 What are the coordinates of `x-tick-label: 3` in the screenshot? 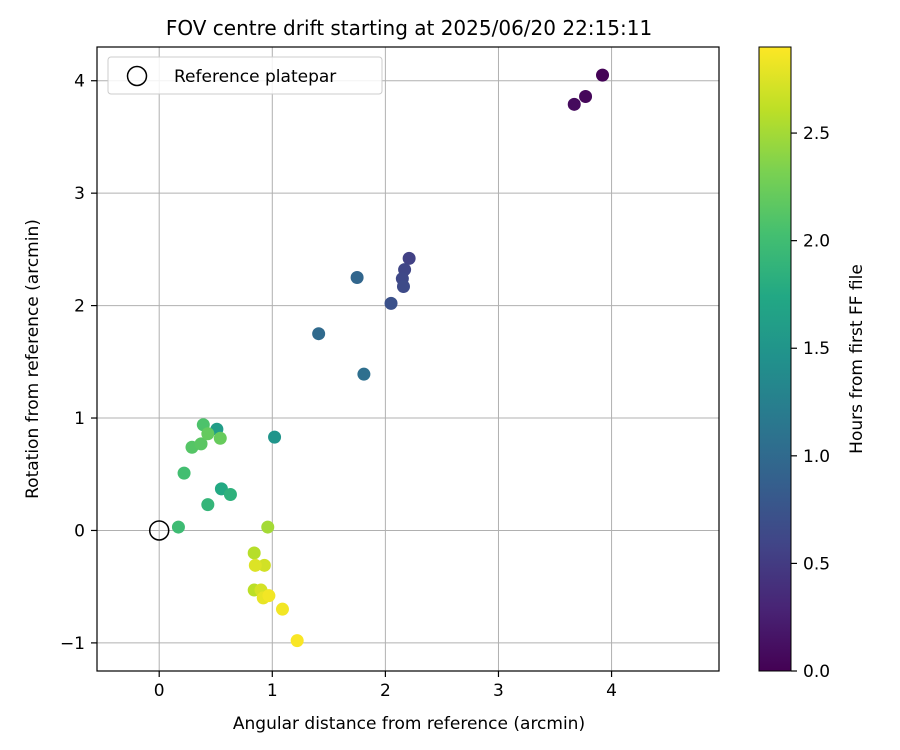 It's located at (498, 691).